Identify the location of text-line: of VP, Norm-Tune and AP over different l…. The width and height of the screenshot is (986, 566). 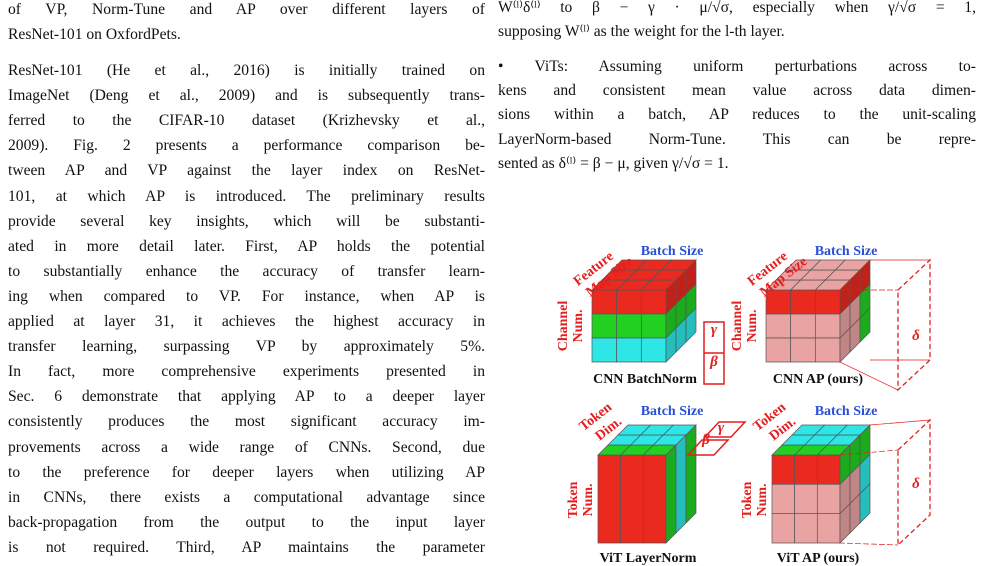
(246, 9).